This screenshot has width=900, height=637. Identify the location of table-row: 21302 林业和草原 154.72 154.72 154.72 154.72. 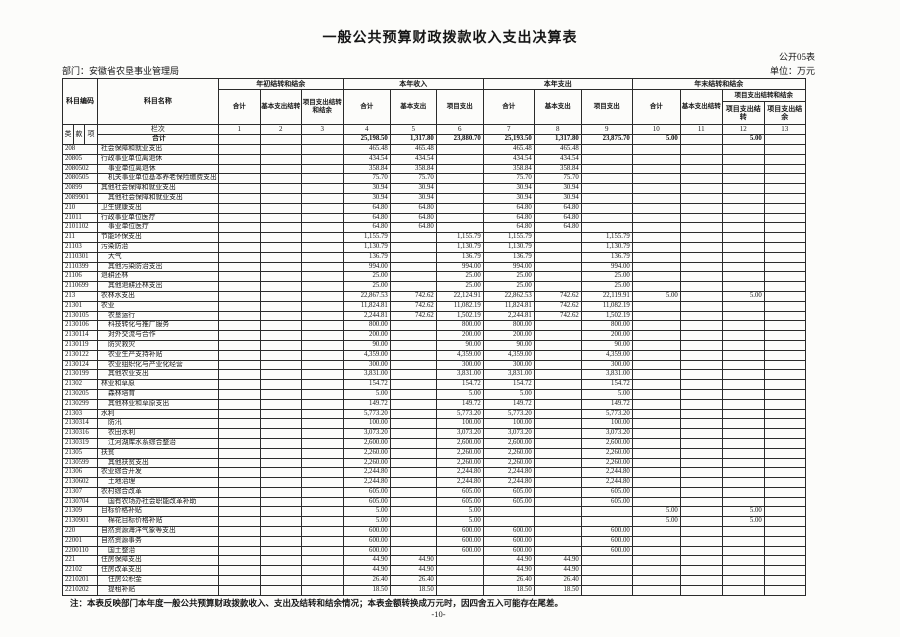
(434, 384).